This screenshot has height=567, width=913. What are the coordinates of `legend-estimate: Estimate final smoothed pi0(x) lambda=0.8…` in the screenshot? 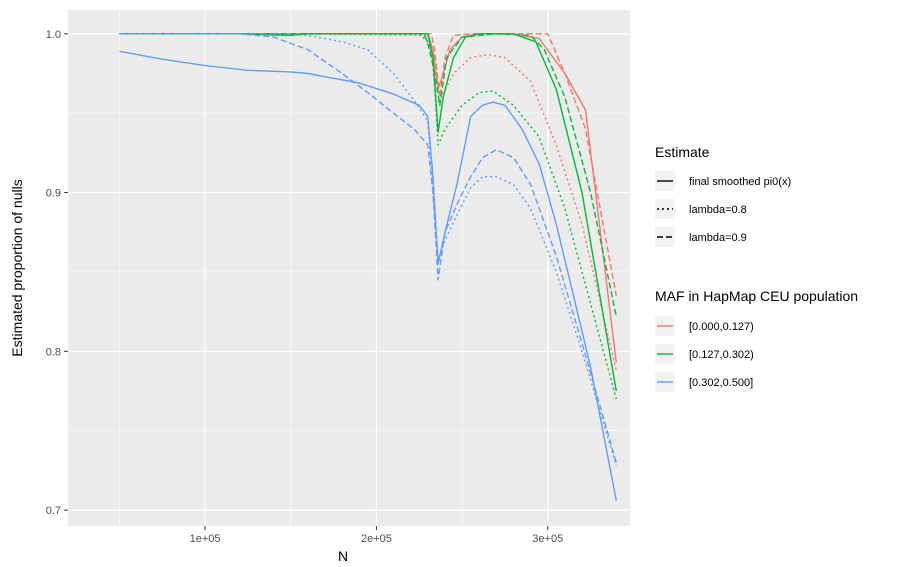 It's located at (723, 195).